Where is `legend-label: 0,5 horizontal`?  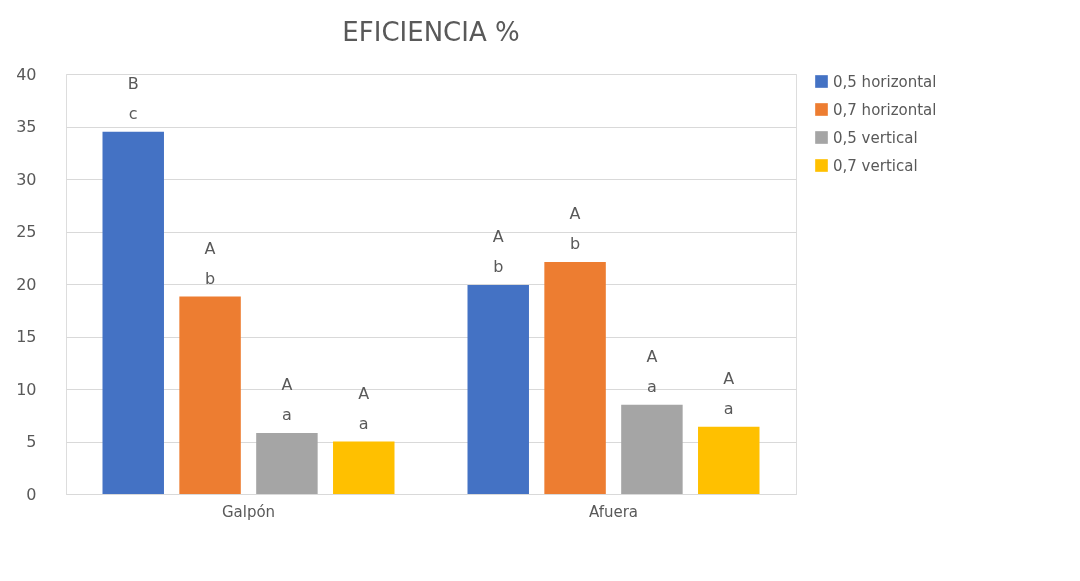 legend-label: 0,5 horizontal is located at coordinates (885, 81).